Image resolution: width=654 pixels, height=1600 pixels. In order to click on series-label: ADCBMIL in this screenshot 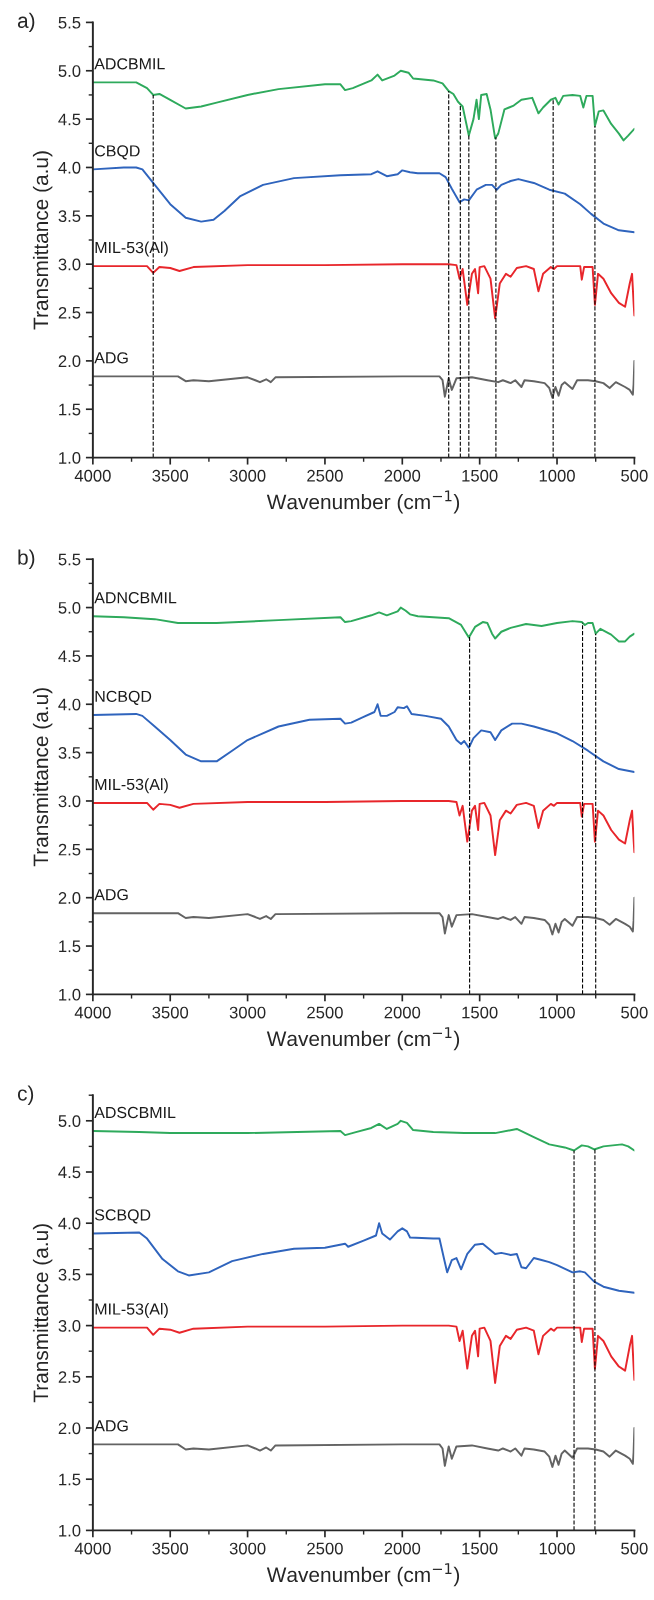, I will do `click(129, 64)`.